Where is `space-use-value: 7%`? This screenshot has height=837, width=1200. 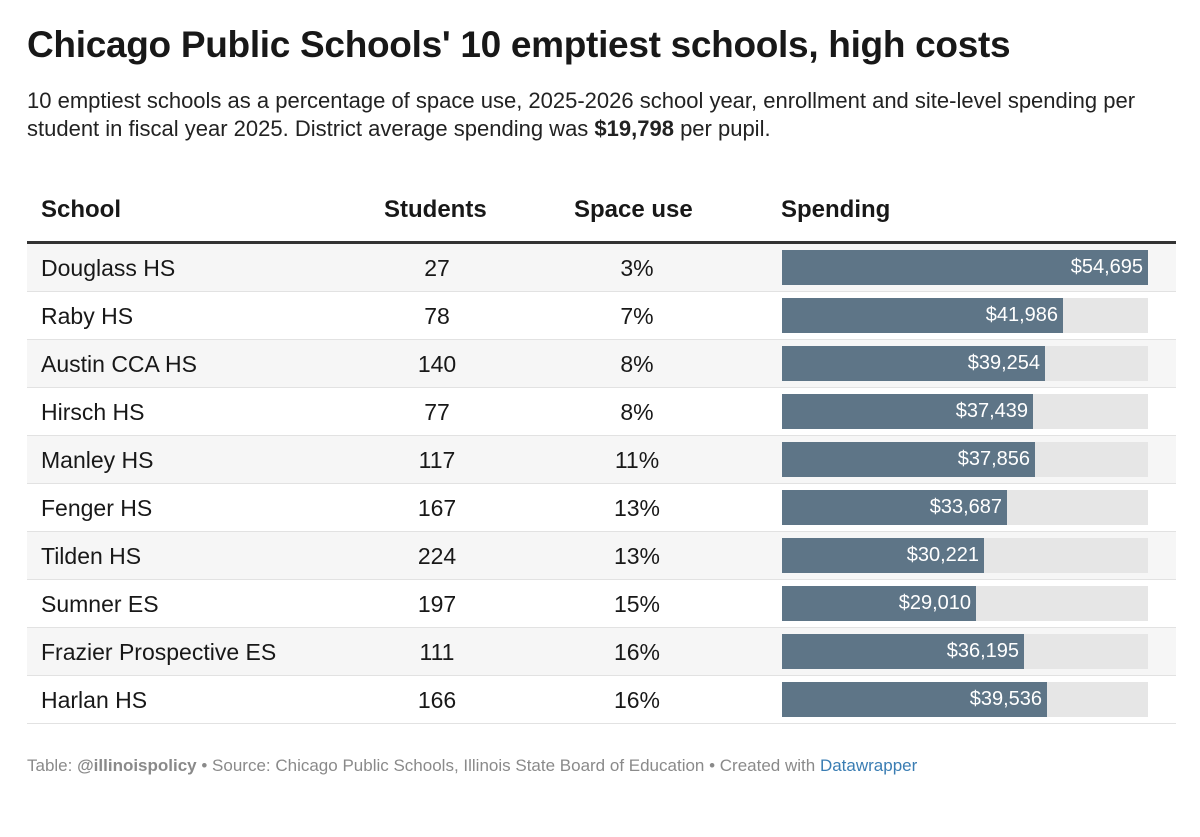
space-use-value: 7% is located at coordinates (637, 316).